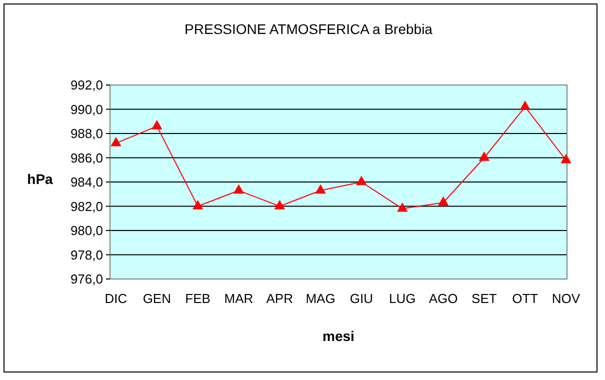 This screenshot has width=605, height=380. I want to click on x-tick-label: DIC, so click(116, 298).